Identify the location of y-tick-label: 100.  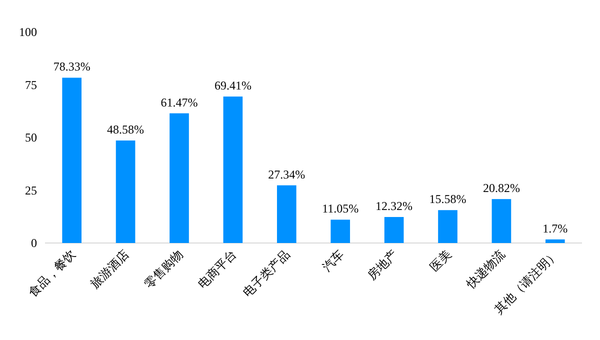
(28, 32).